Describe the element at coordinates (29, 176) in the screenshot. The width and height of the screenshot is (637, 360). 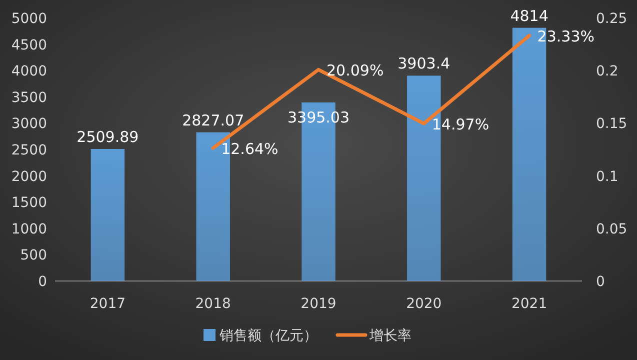
I see `y-tick-label: 2000` at that location.